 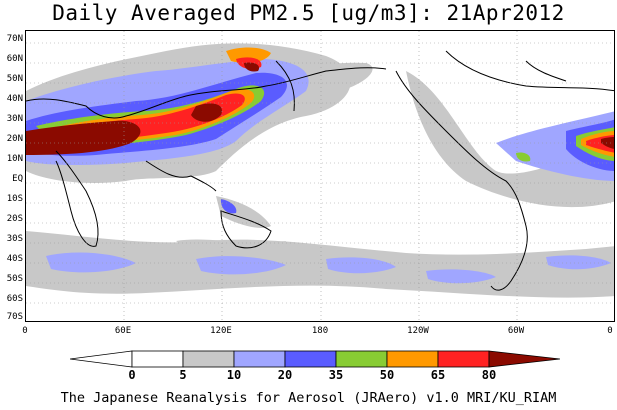 I want to click on lat-label: 70N, so click(x=14, y=39).